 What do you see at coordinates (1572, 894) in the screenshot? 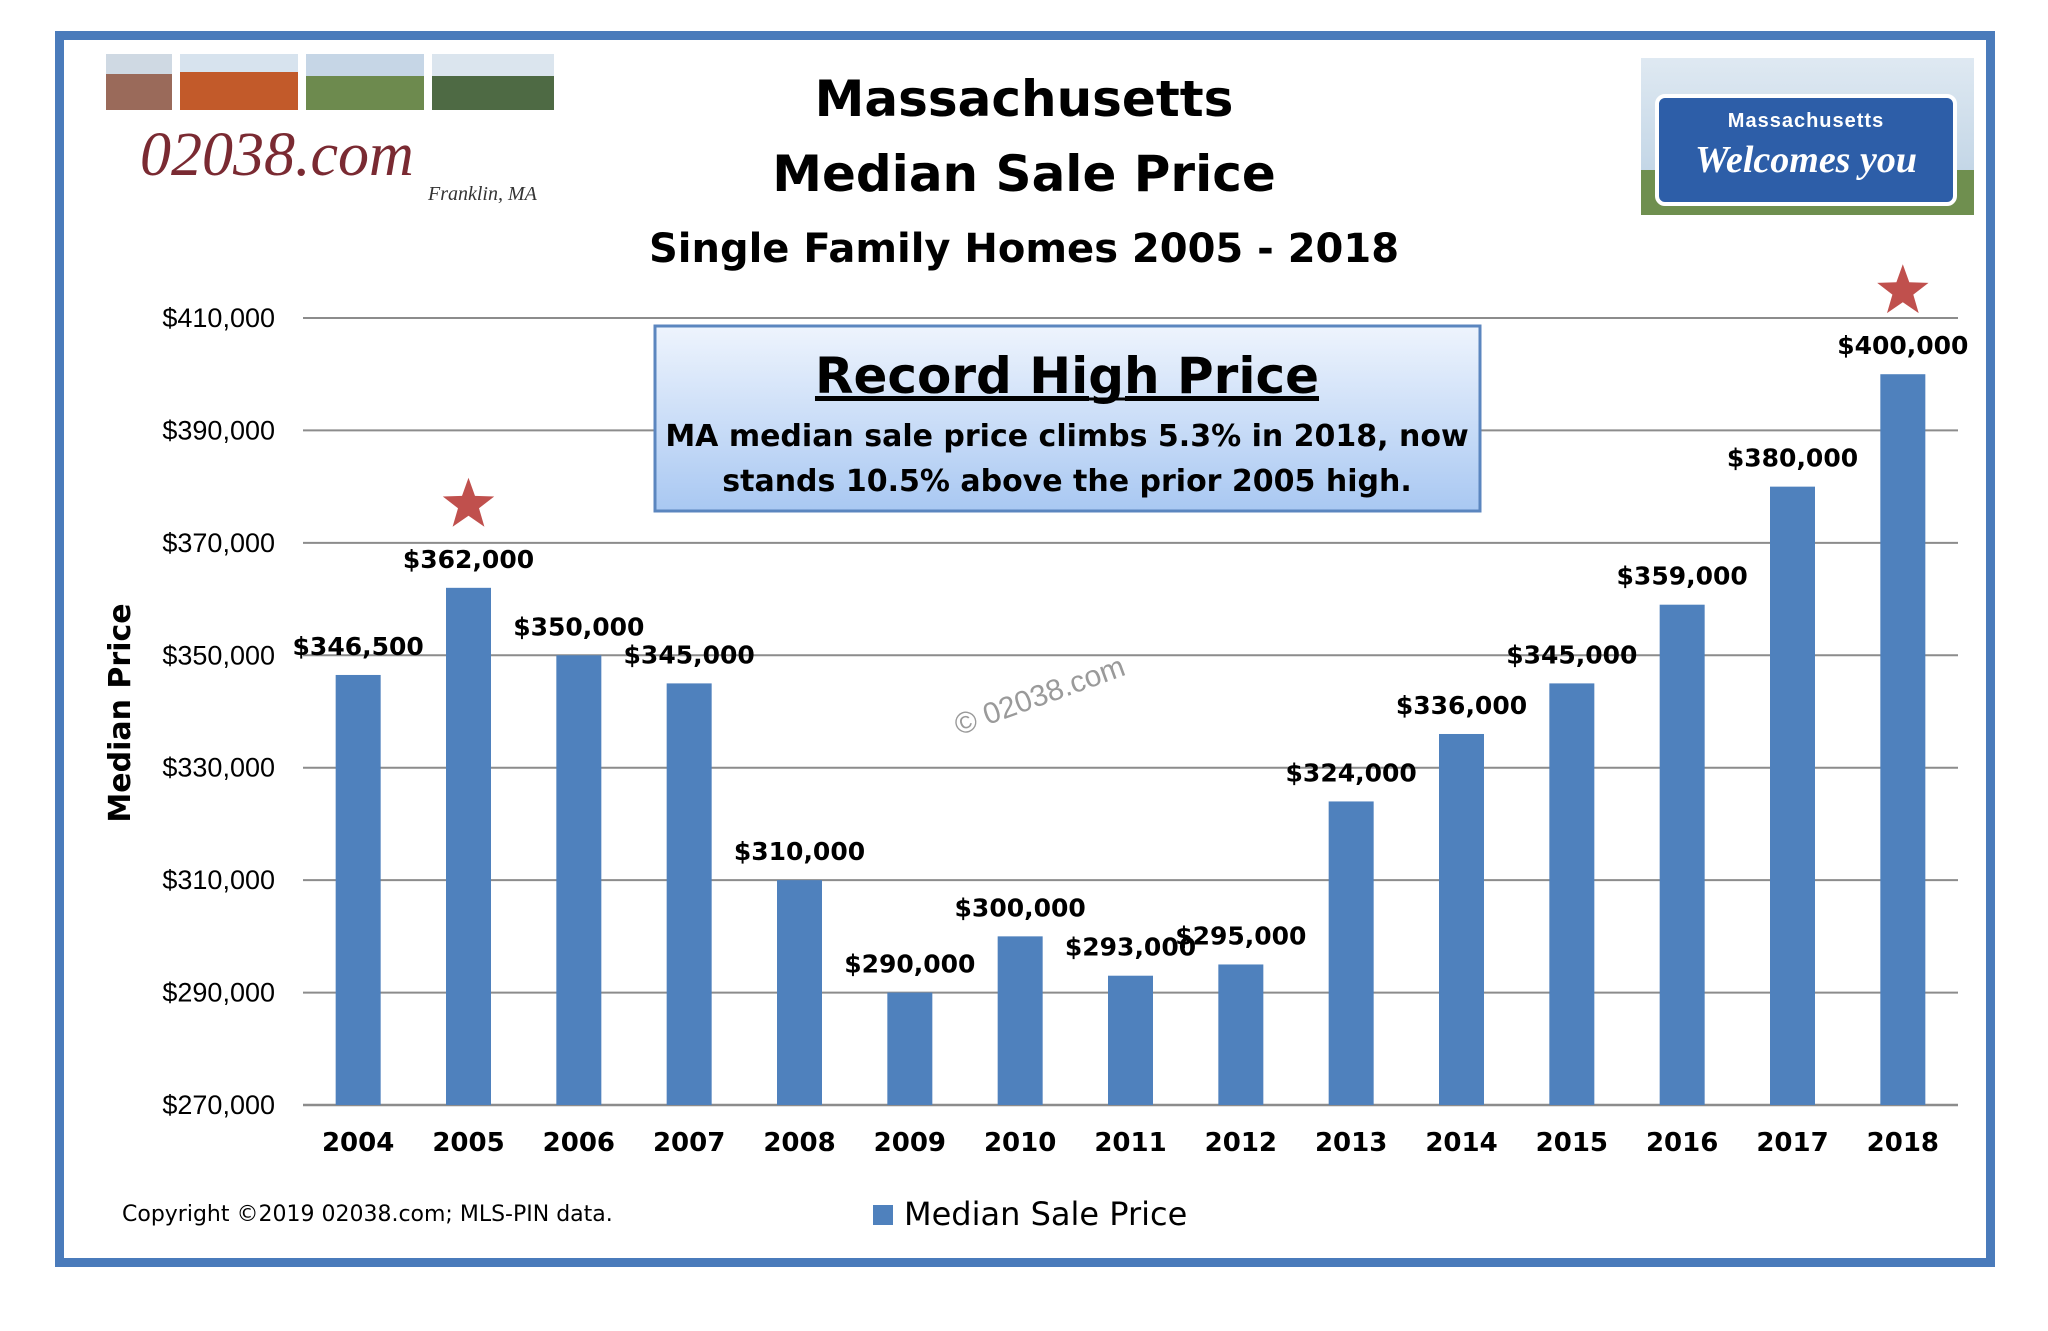
I see `bar-2015` at bounding box center [1572, 894].